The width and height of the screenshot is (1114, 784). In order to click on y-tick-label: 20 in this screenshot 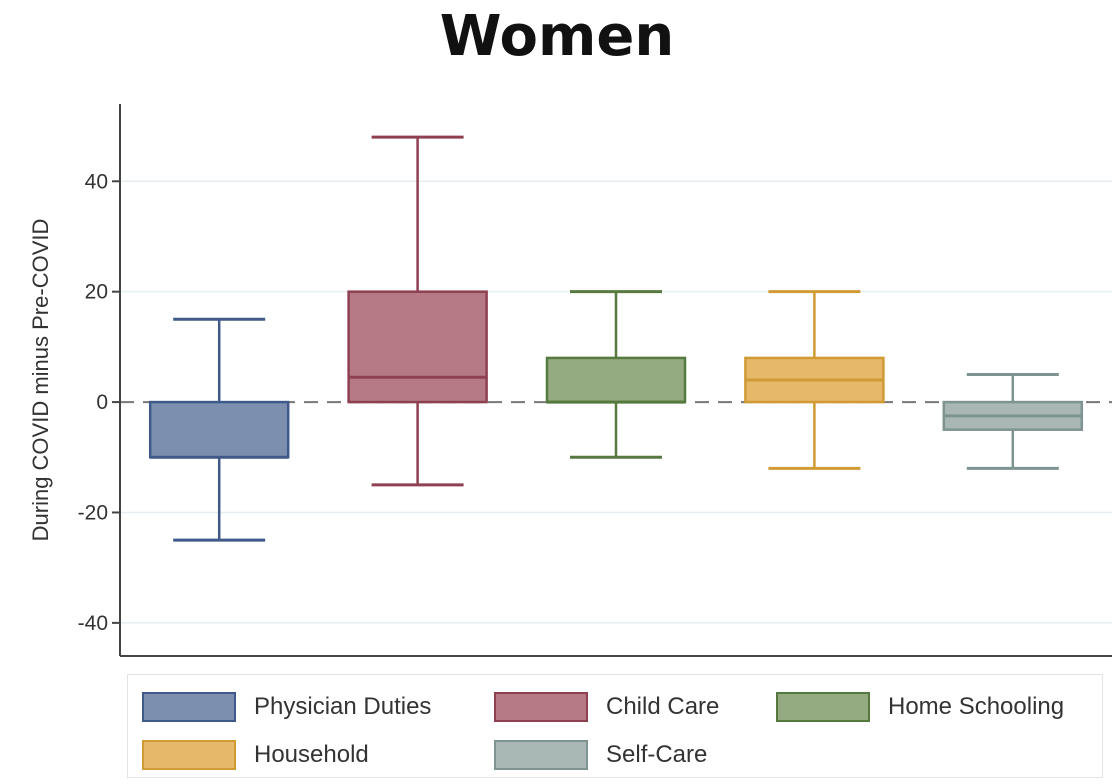, I will do `click(96, 292)`.